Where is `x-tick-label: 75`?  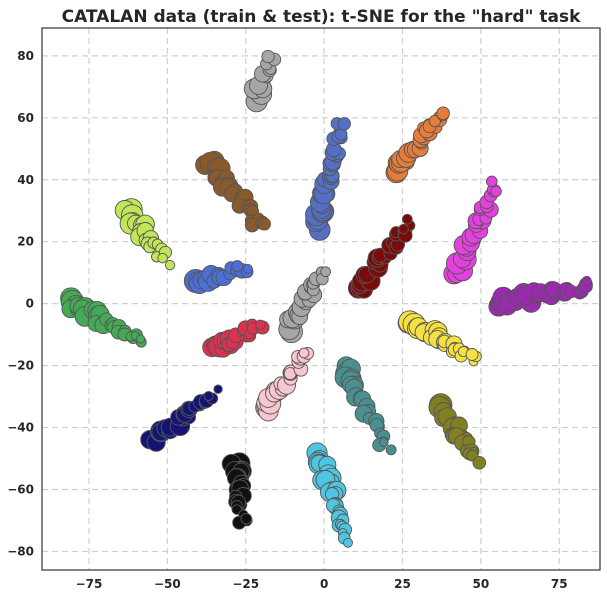 x-tick-label: 75 is located at coordinates (559, 584).